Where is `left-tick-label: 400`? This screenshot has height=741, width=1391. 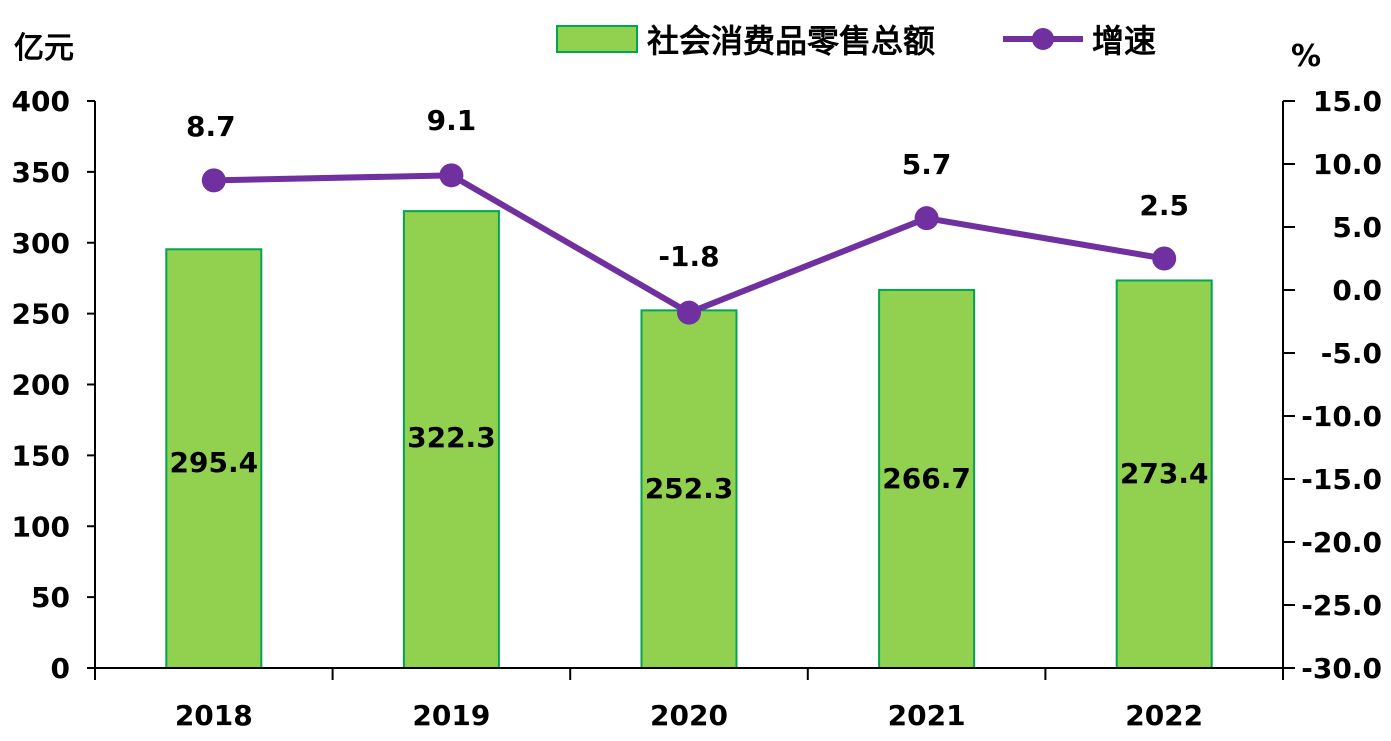 left-tick-label: 400 is located at coordinates (41, 101).